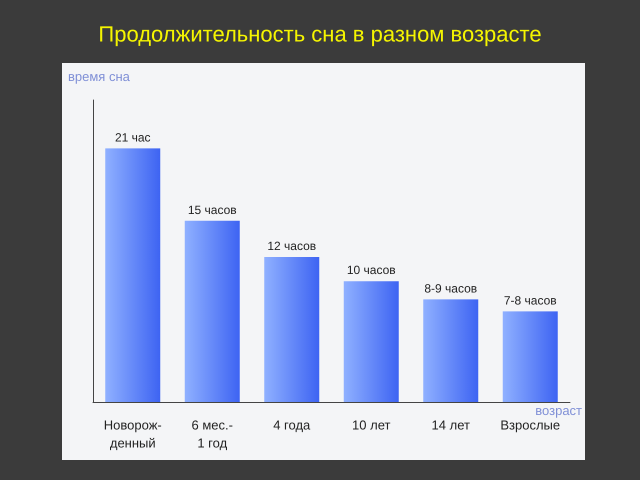 This screenshot has height=480, width=640. Describe the element at coordinates (292, 425) in the screenshot. I see `x-tick-label: 4 года` at that location.